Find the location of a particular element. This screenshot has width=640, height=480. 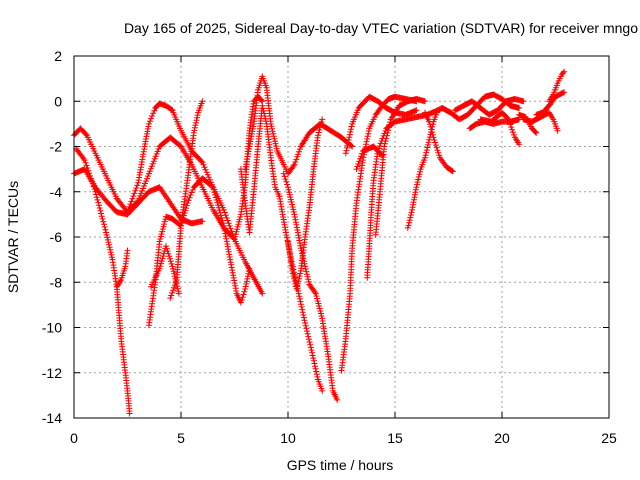

x-tick-label: 15 is located at coordinates (395, 438).